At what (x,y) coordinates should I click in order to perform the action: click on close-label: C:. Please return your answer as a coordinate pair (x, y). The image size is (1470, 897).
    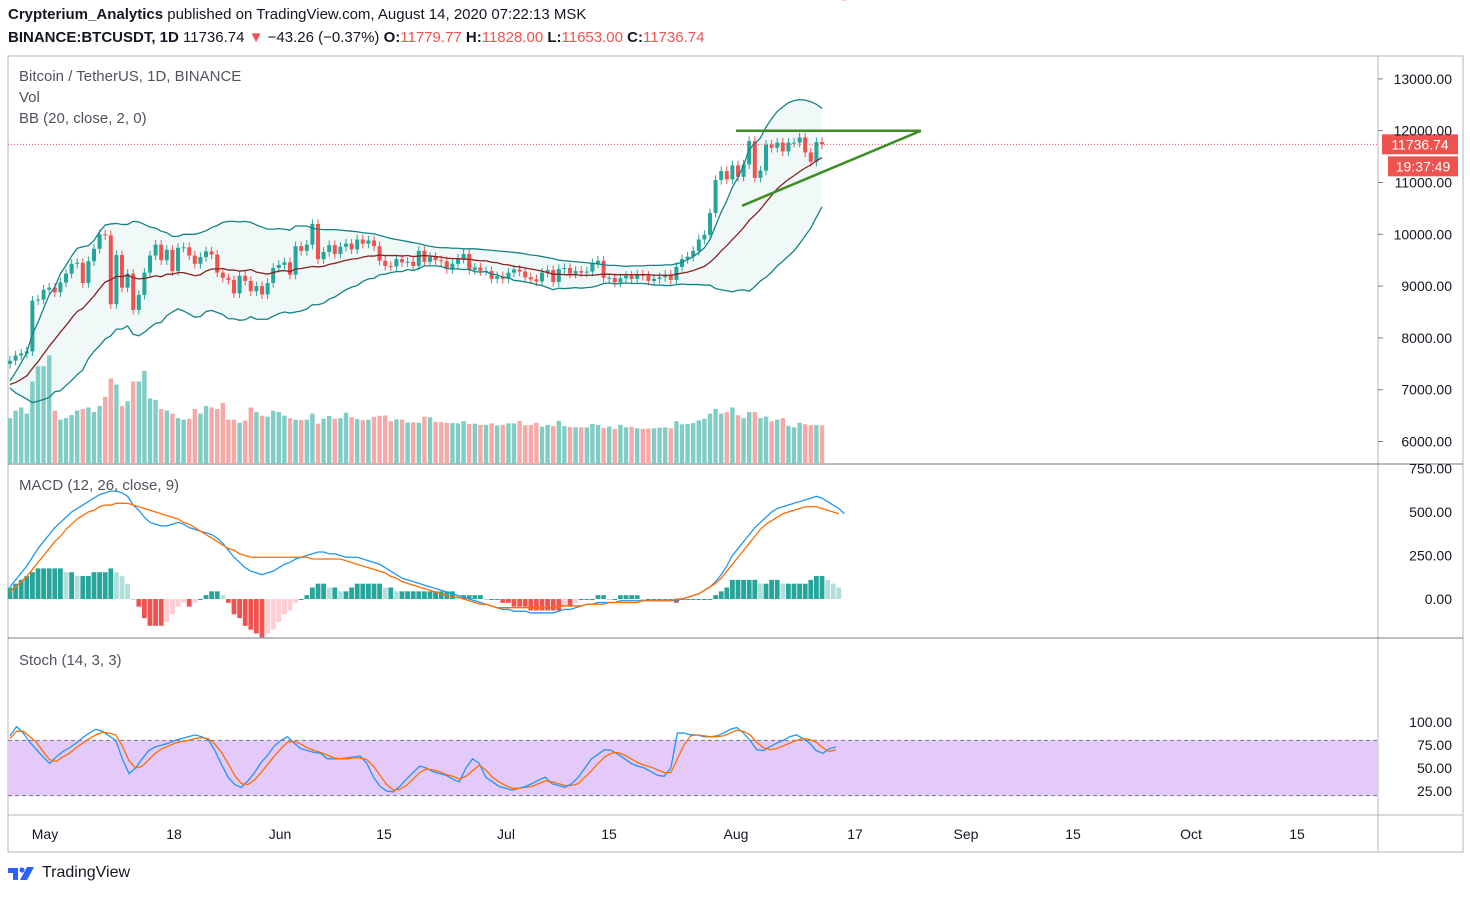
    Looking at the image, I should click on (635, 37).